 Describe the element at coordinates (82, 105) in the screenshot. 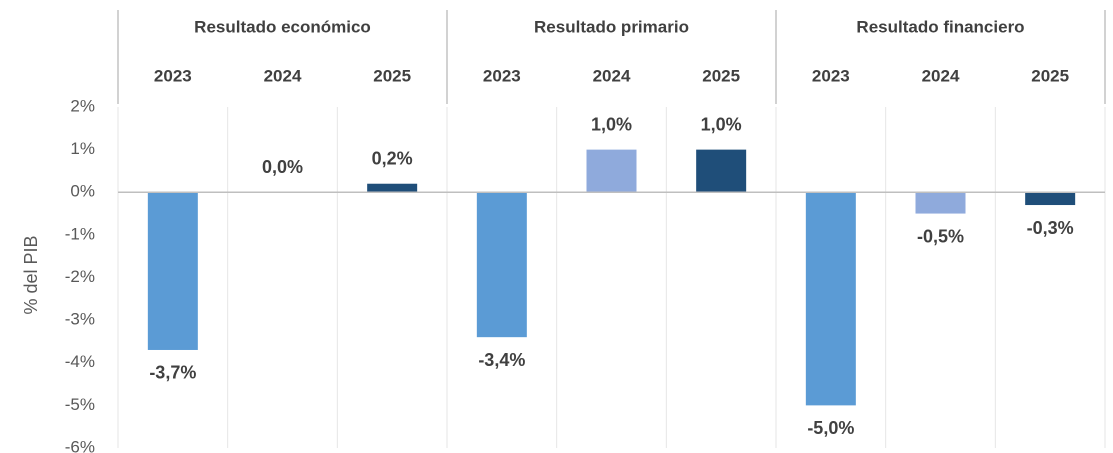

I see `y-tick-label: 2%` at that location.